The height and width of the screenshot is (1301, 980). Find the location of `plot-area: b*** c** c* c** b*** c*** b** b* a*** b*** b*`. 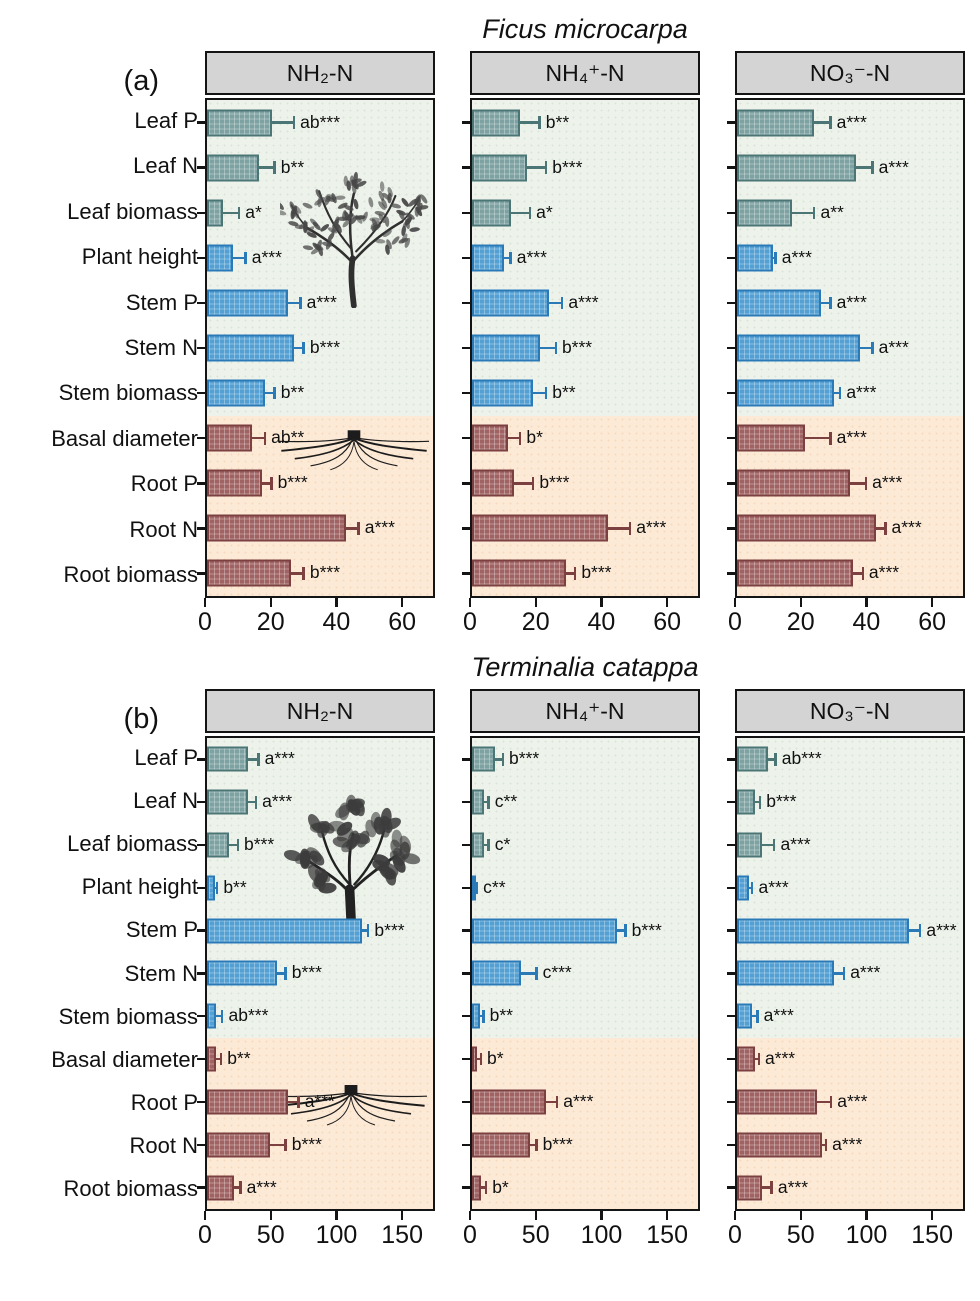

plot-area: b*** c** c* c** b*** c*** b** b* a*** b*** b* is located at coordinates (581, 973).